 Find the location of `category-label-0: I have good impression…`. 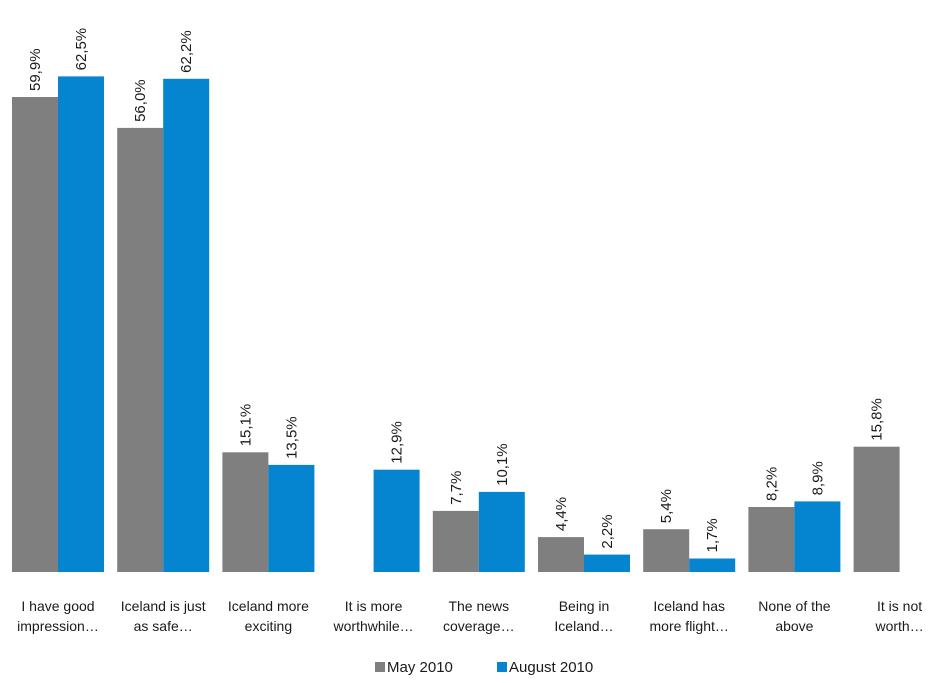

category-label-0: I have good impression… is located at coordinates (58, 616).